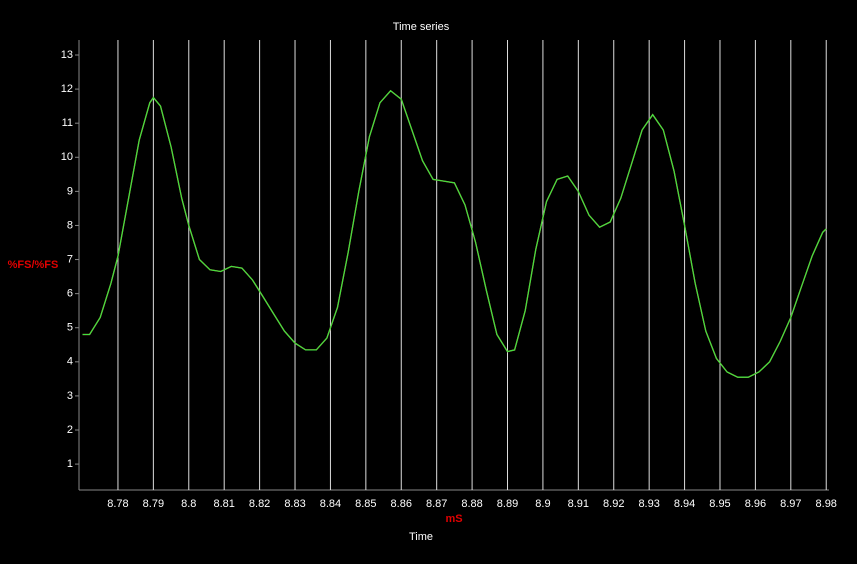 This screenshot has height=564, width=857. I want to click on x-axis-label: Time, so click(421, 537).